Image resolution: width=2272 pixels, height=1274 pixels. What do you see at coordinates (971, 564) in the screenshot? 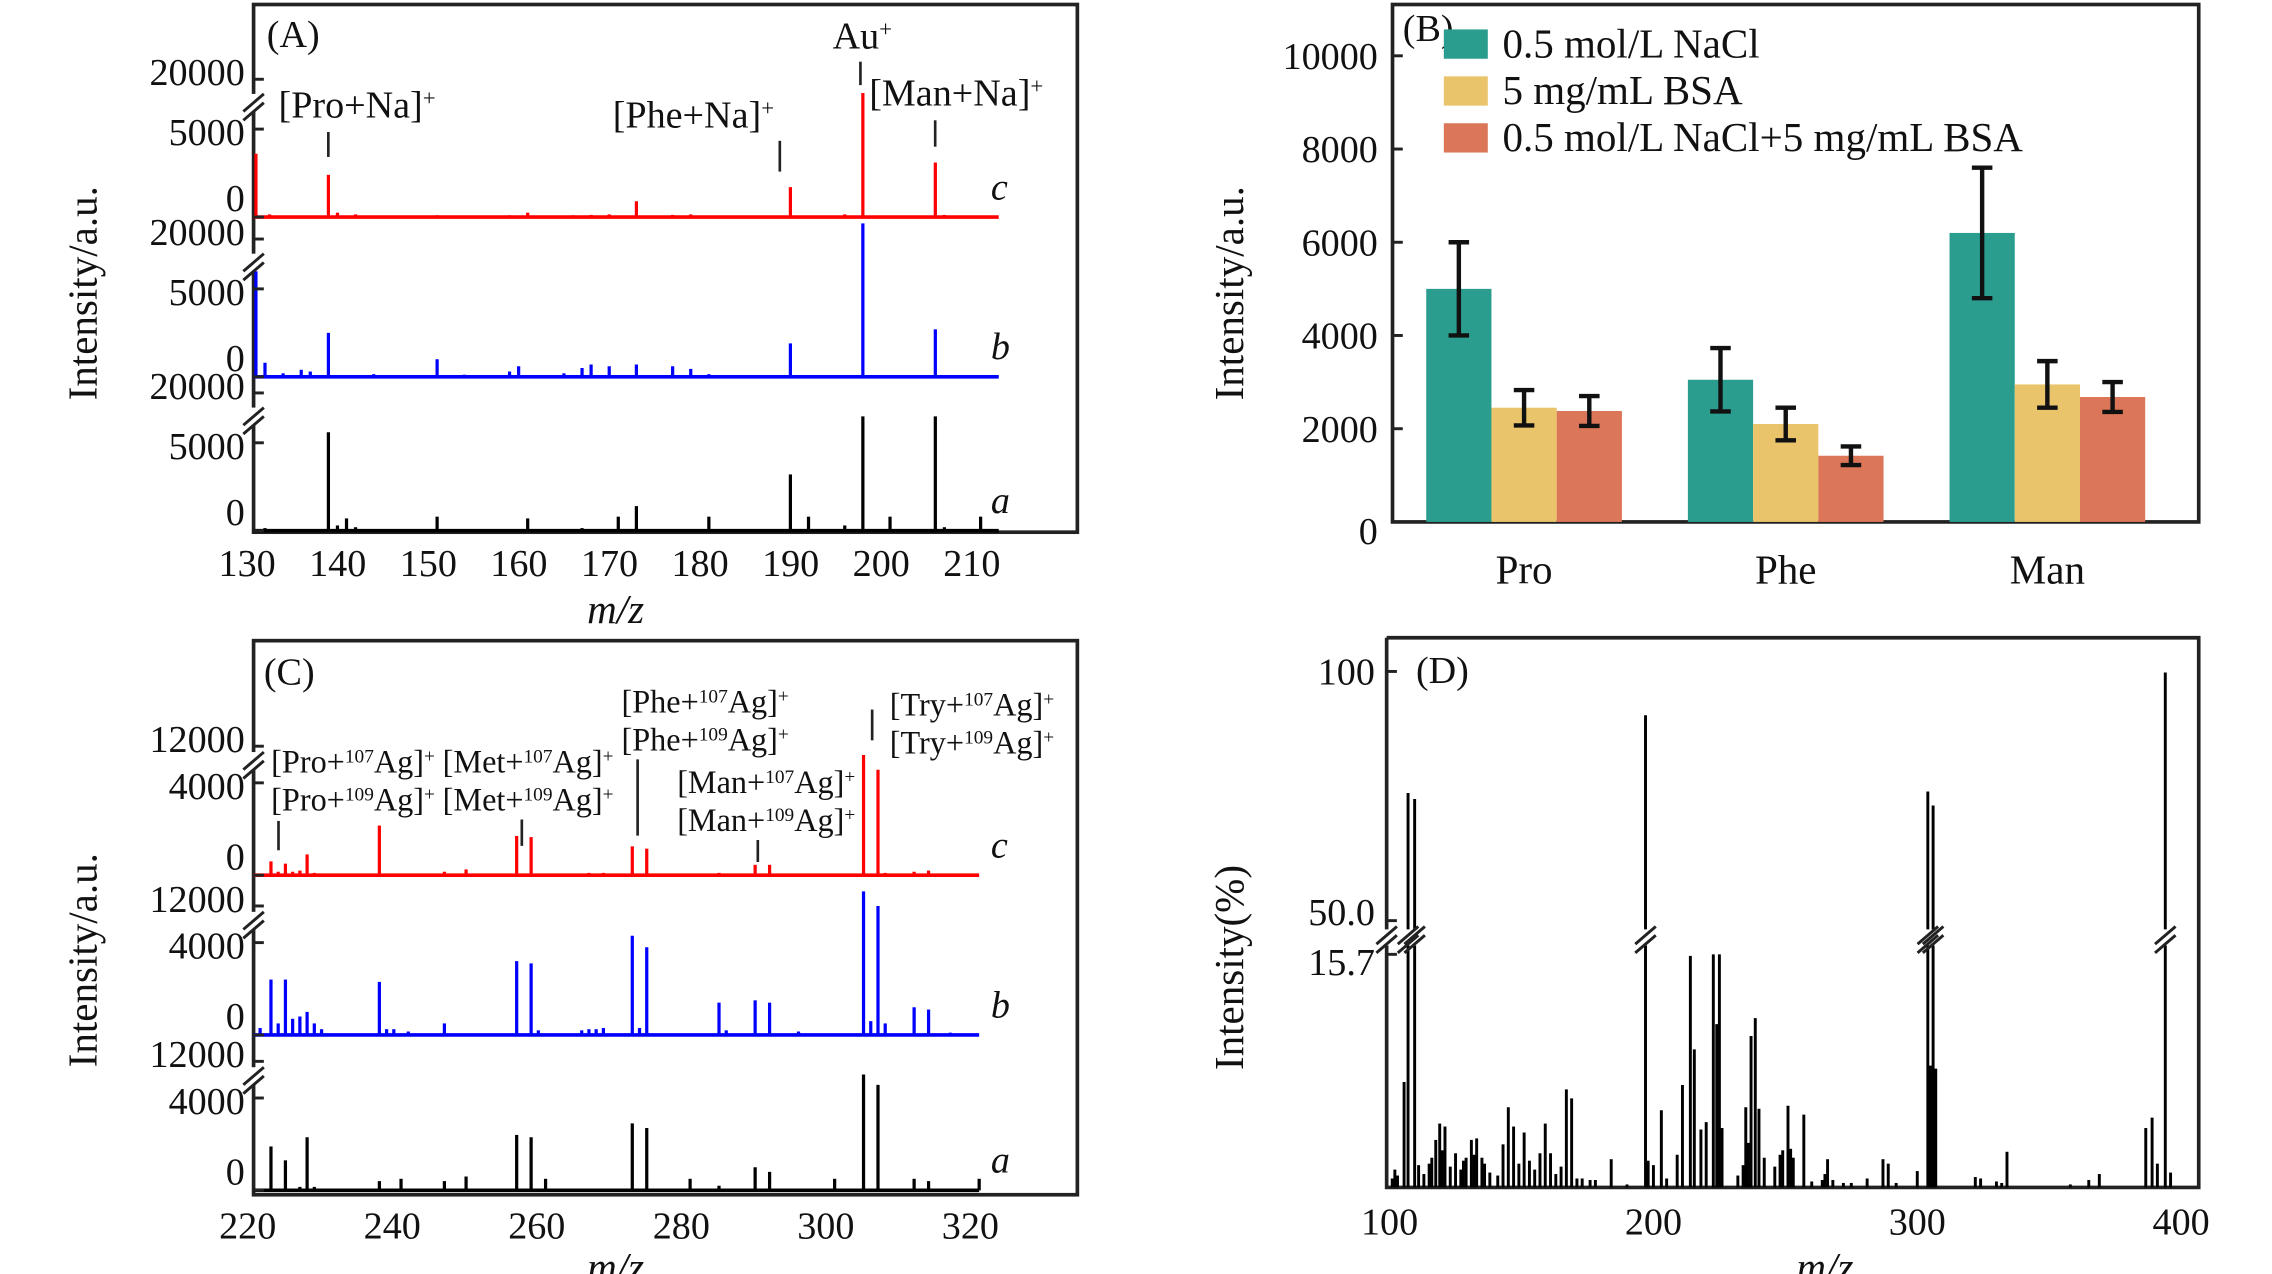
I see `x-tick-label: 210` at bounding box center [971, 564].